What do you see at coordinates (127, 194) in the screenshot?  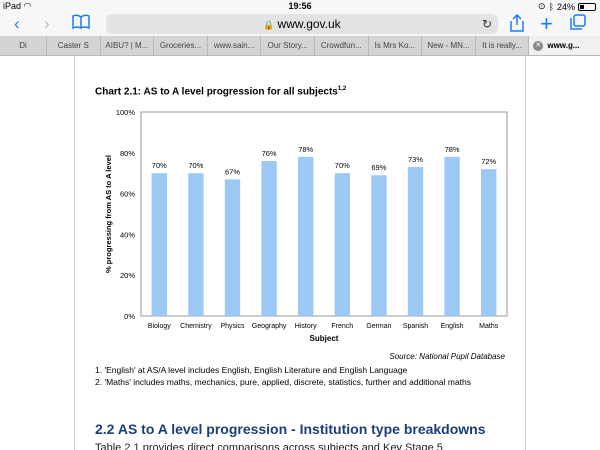 I see `y-tick-label: 60%` at bounding box center [127, 194].